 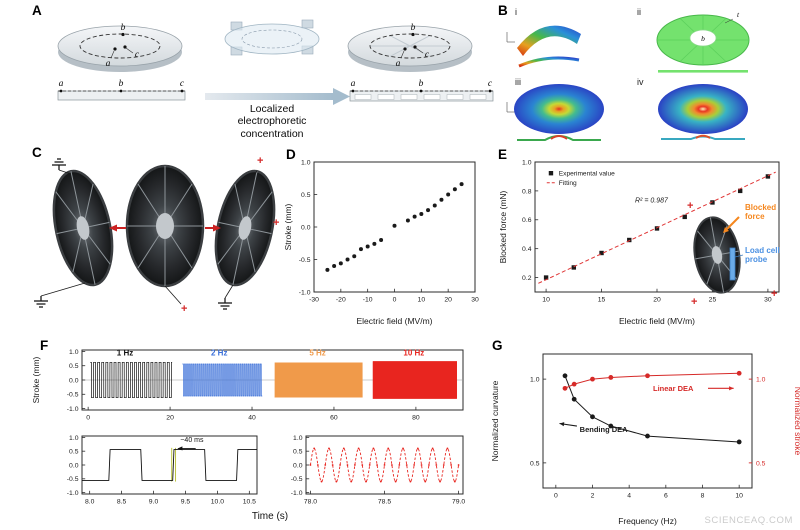 I want to click on chart-time-zoom-10hz: 78.0 78.5 79.0 -1.0 -0.5 0.0 0.5 1.0, so click(x=378, y=470).